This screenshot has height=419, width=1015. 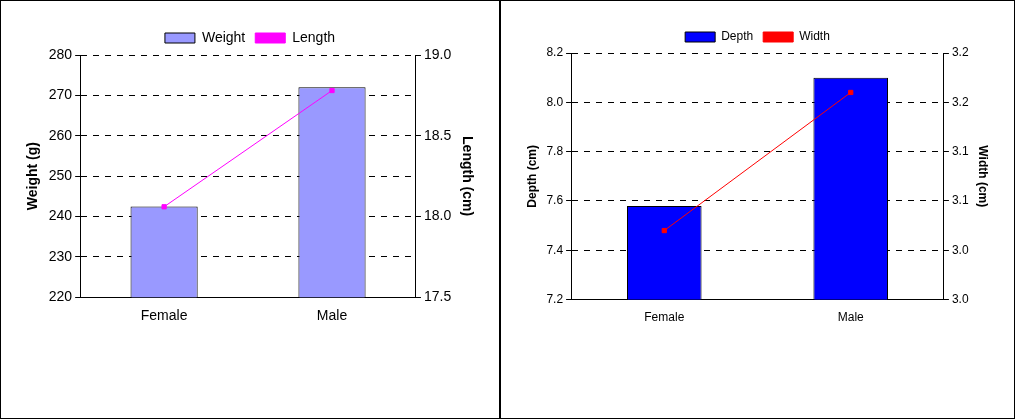 What do you see at coordinates (437, 296) in the screenshot?
I see `y2-tick-label: 17.5` at bounding box center [437, 296].